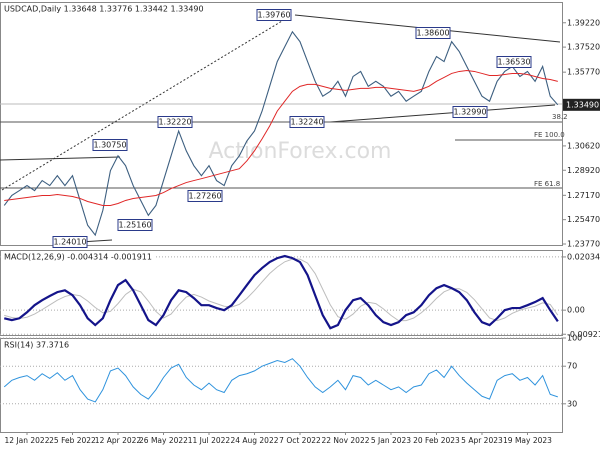 The image size is (600, 450). I want to click on price-label: 1.32240, so click(306, 122).